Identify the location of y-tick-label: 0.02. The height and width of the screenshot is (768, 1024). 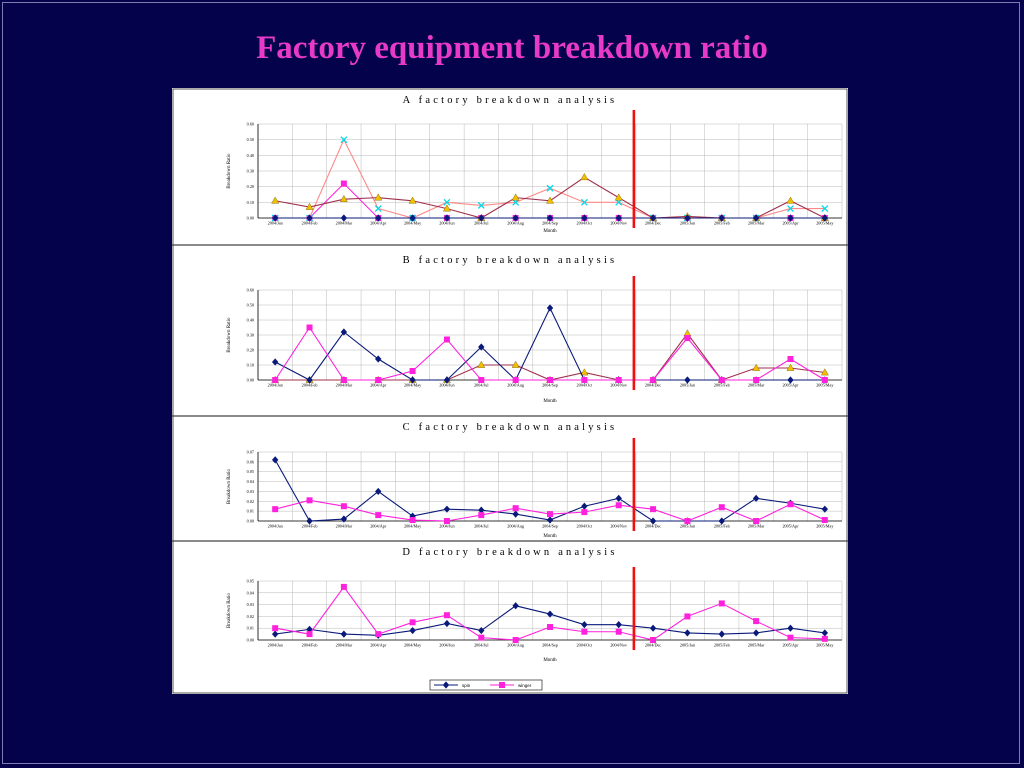
(250, 501).